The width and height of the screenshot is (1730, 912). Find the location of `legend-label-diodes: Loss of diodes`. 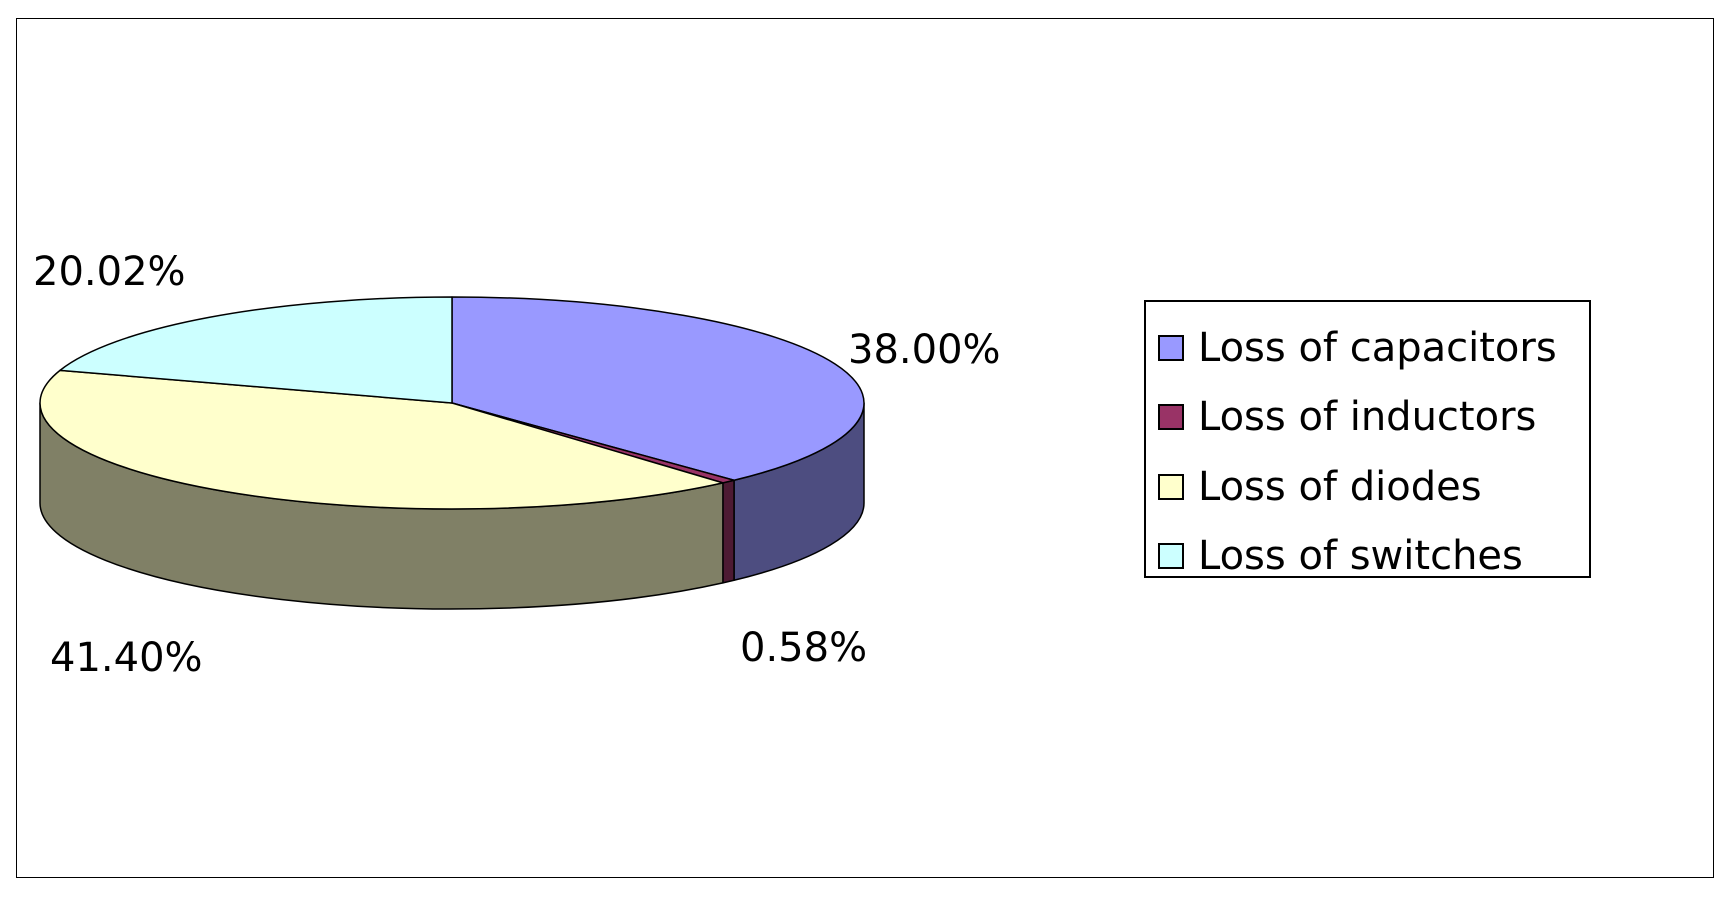

legend-label-diodes: Loss of diodes is located at coordinates (1340, 487).